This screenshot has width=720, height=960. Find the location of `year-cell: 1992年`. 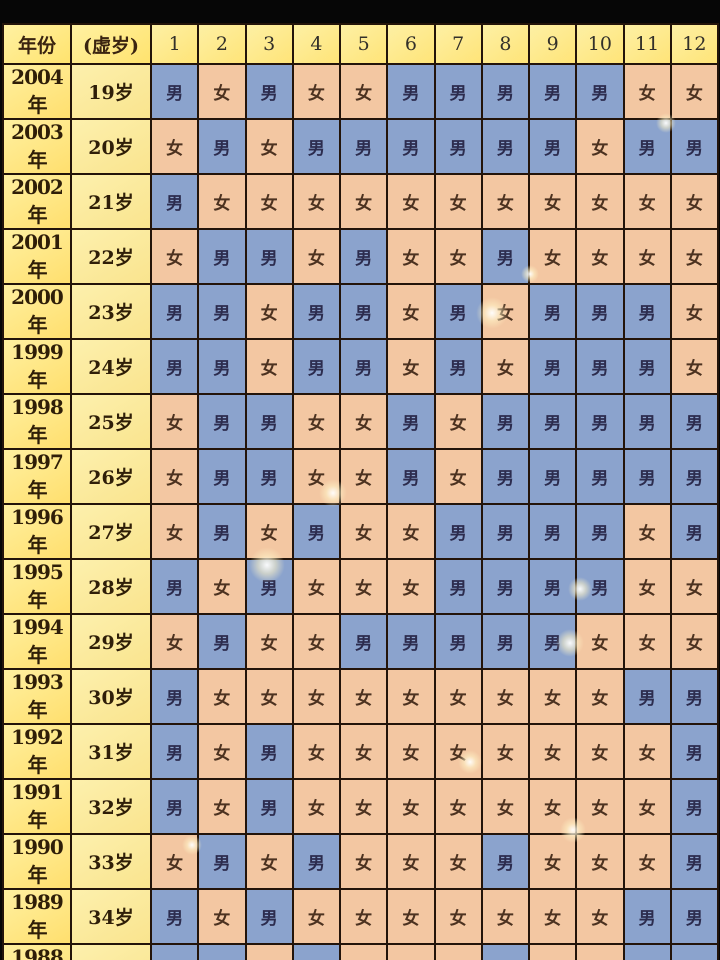

year-cell: 1992年 is located at coordinates (37, 751).